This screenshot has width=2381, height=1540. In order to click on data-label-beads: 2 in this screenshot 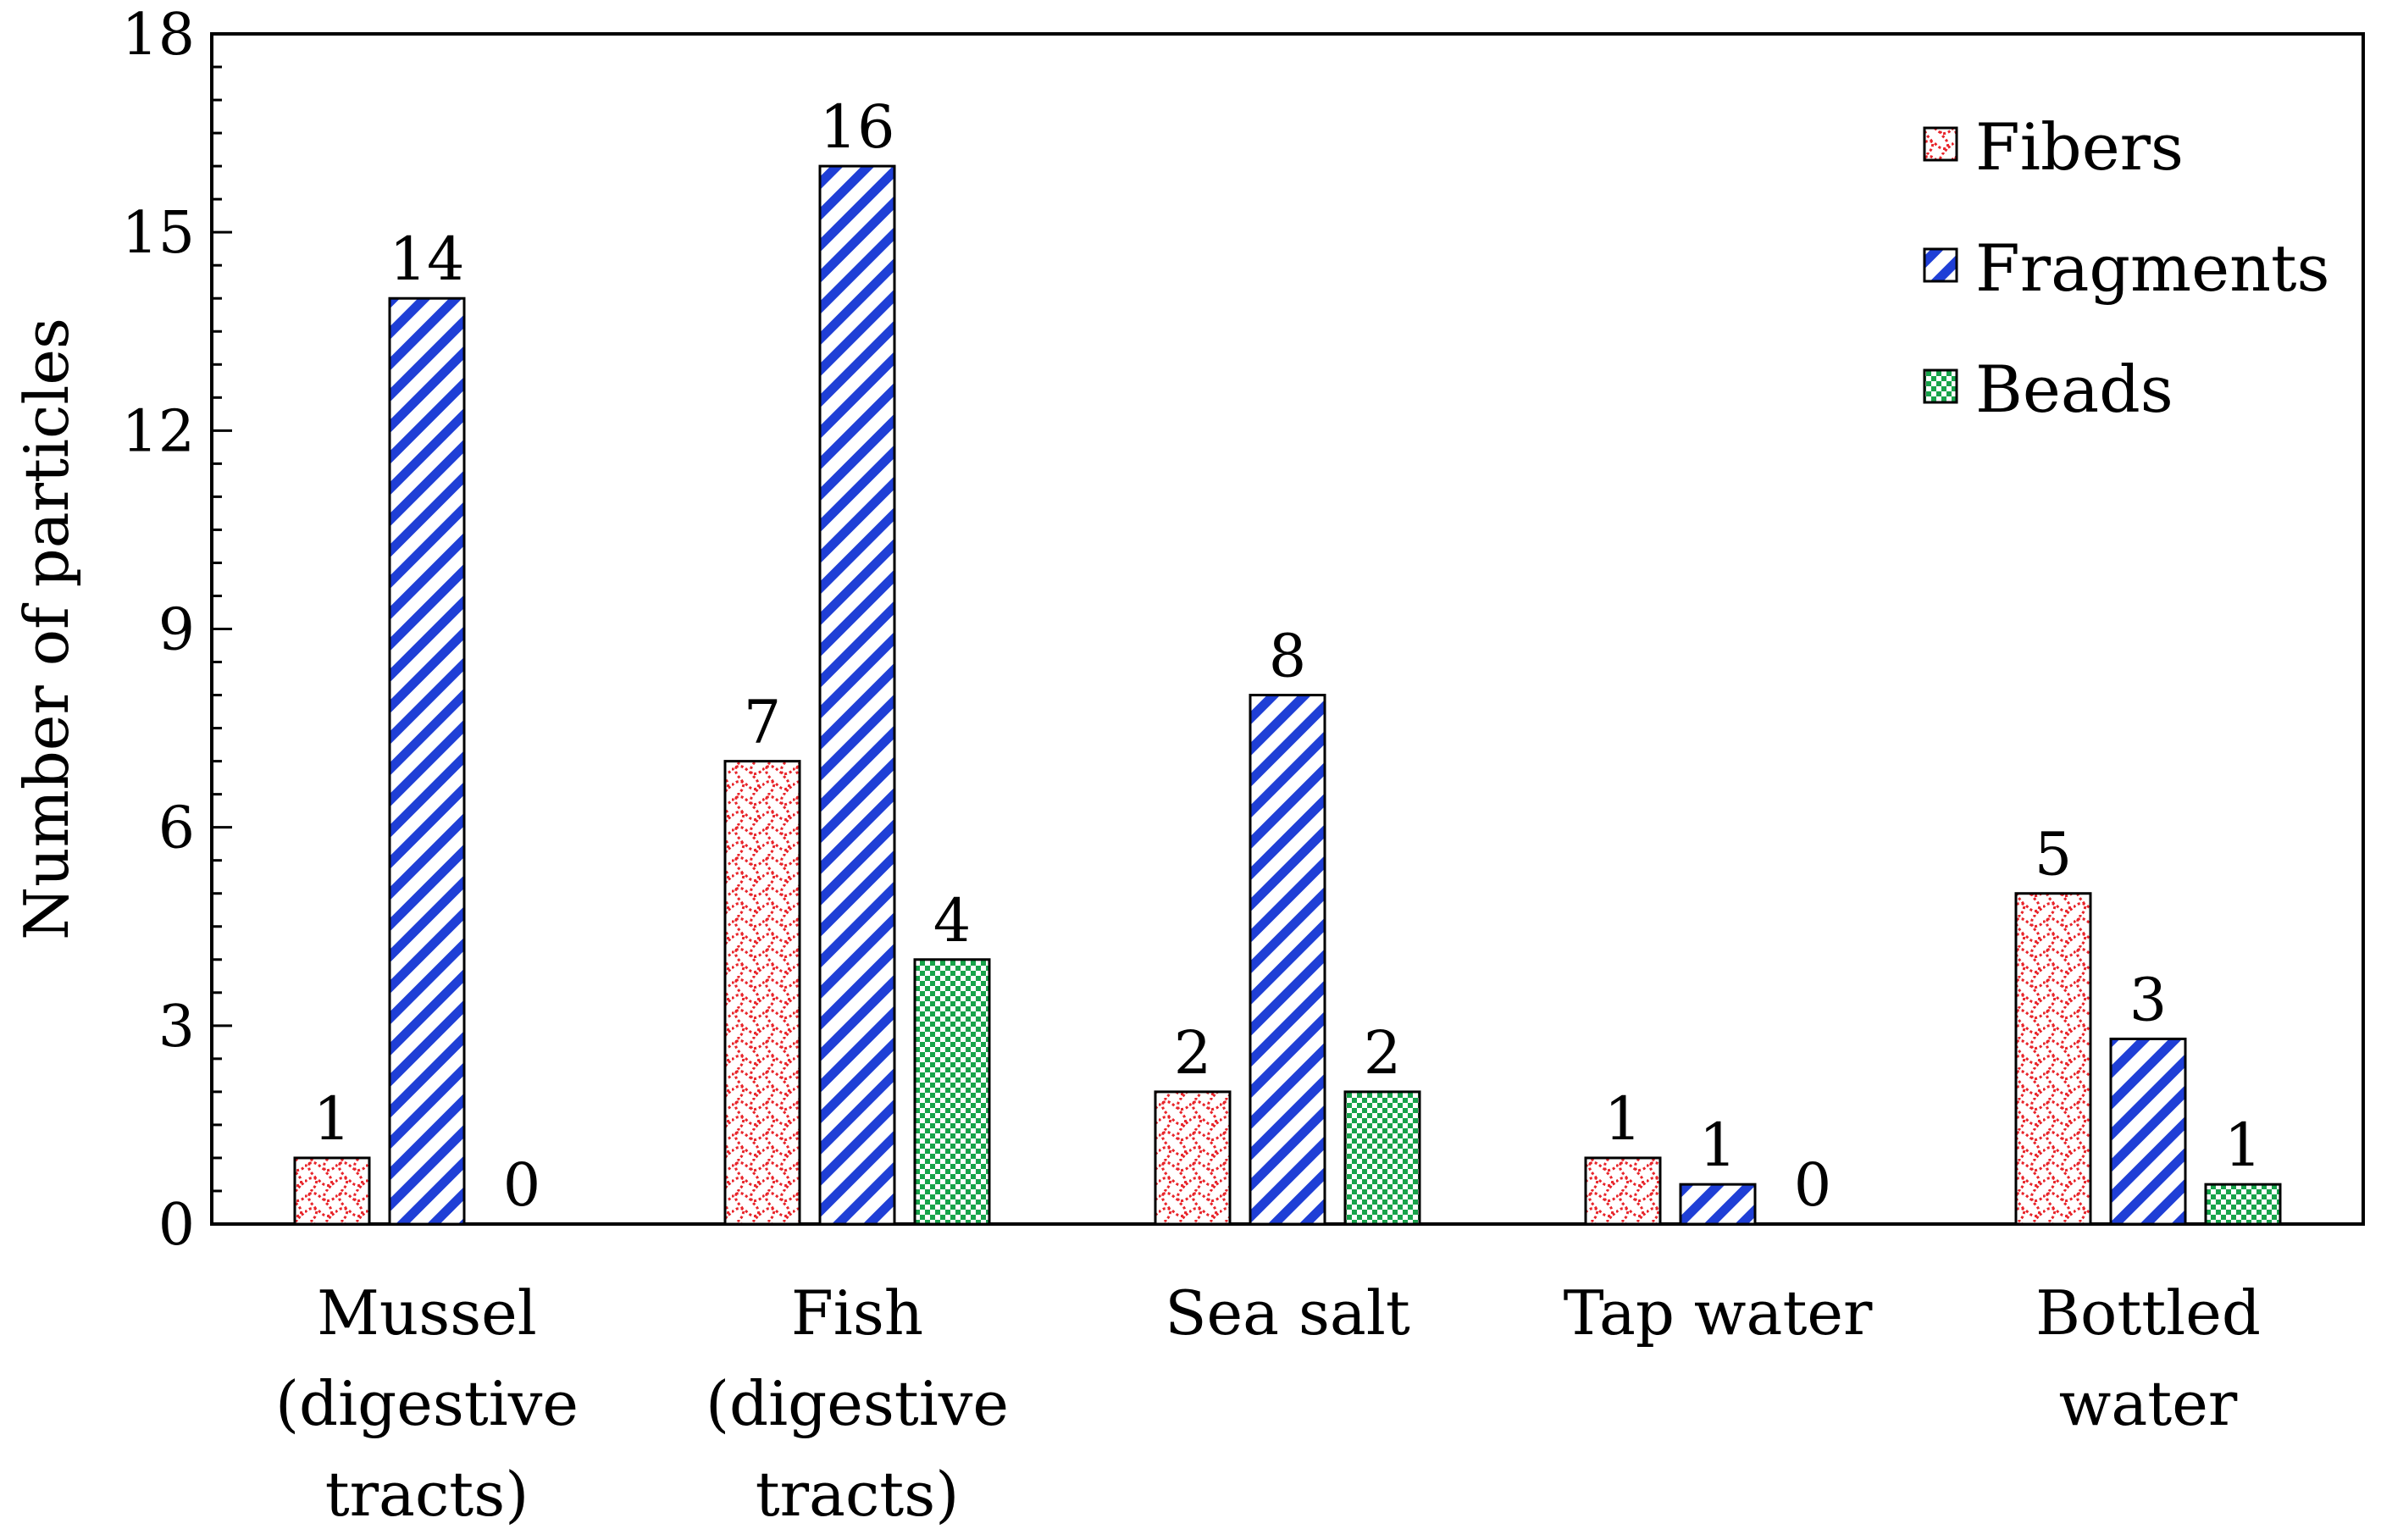, I will do `click(1383, 1053)`.